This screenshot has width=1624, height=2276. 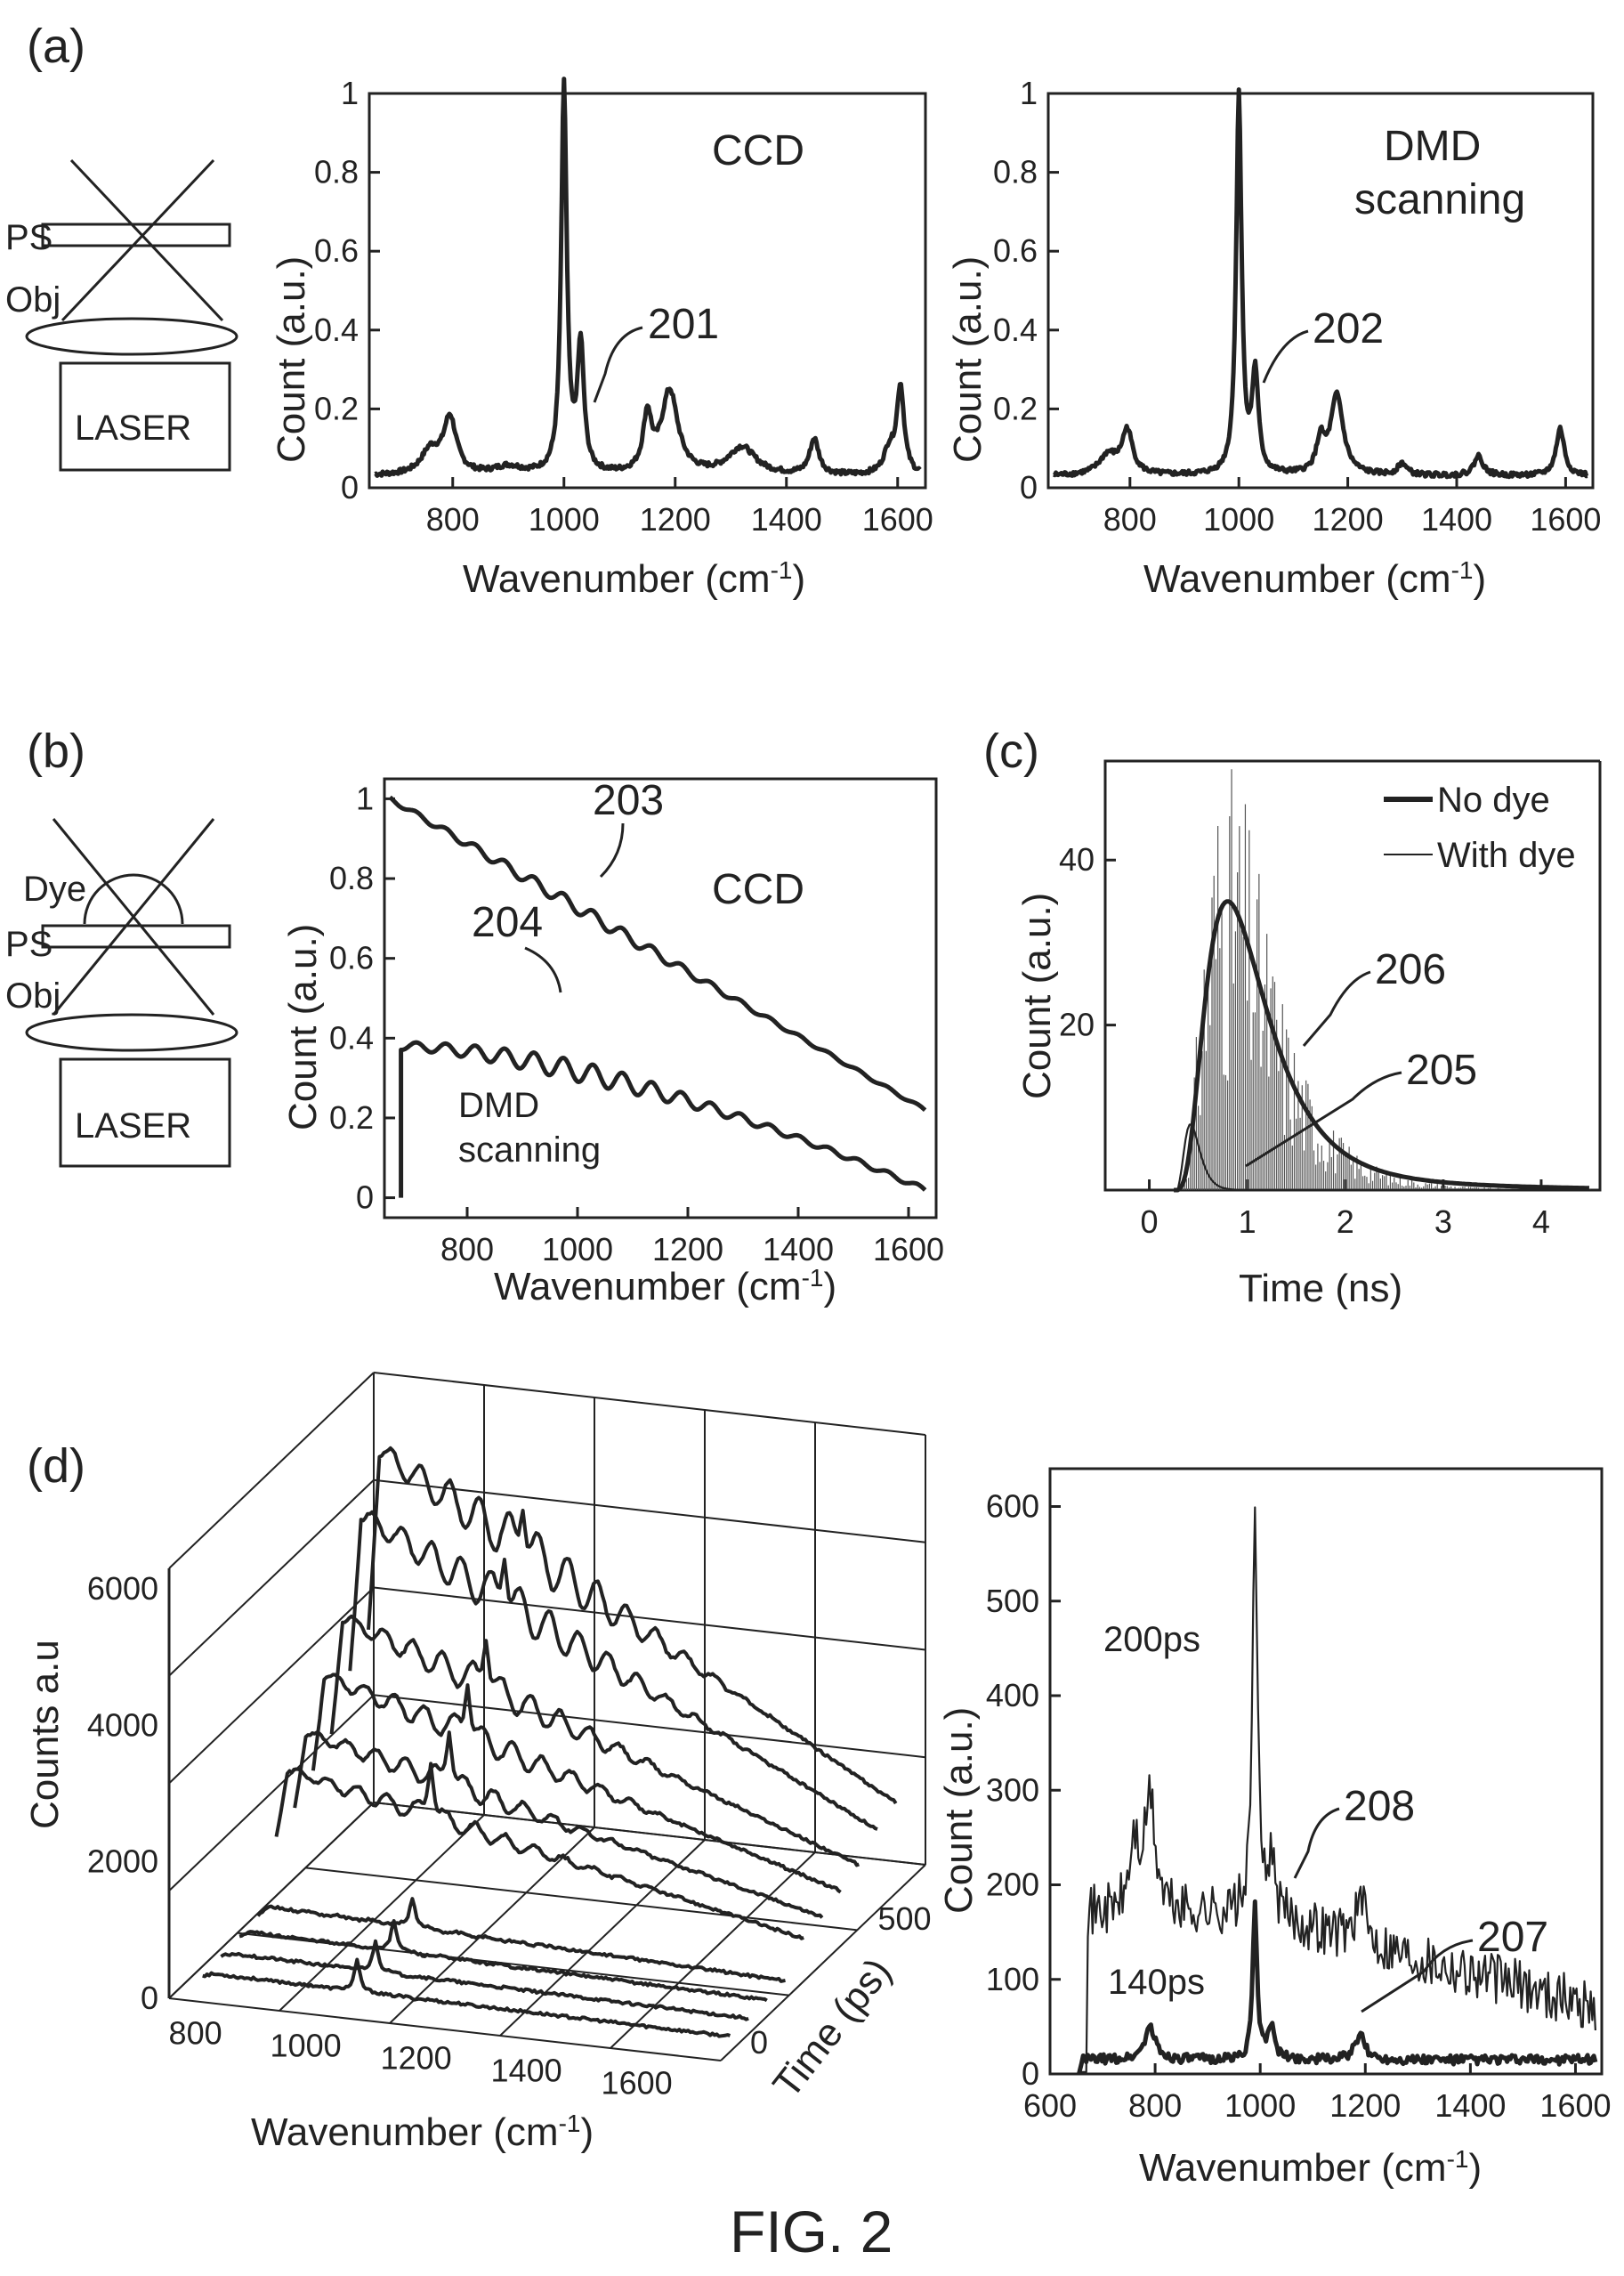 What do you see at coordinates (1321, 283) in the screenshot?
I see `chart-a2-series-line` at bounding box center [1321, 283].